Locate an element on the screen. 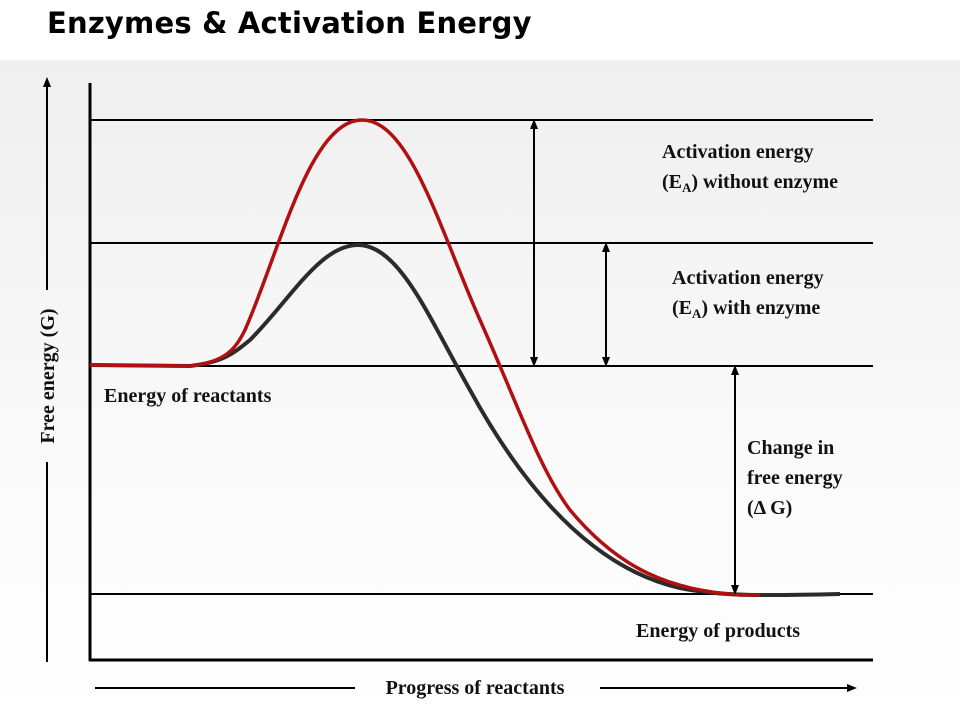 The width and height of the screenshot is (960, 720). ea-without-label-line2: (EA) without enzyme is located at coordinates (750, 183).